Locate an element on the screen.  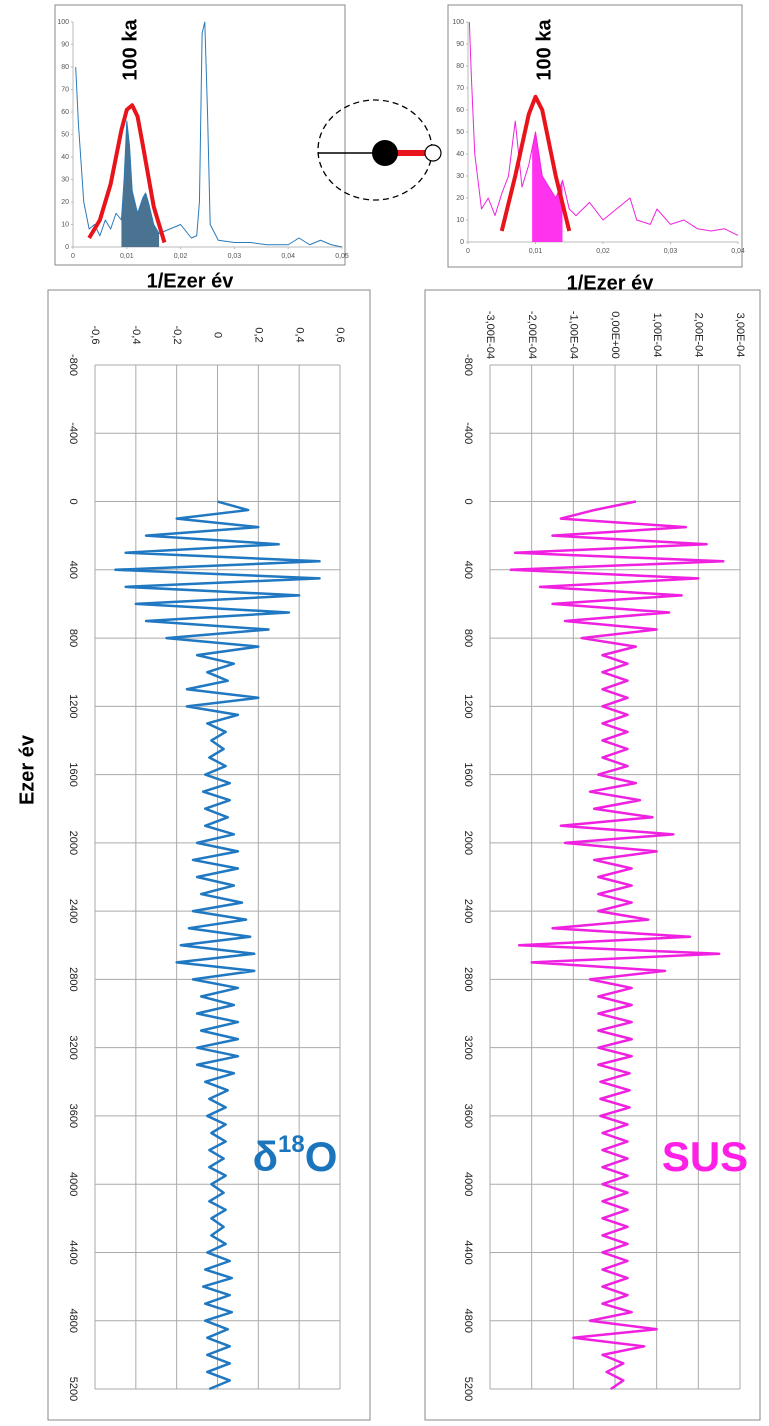
series-label-part: SUS is located at coordinates (705, 1156).